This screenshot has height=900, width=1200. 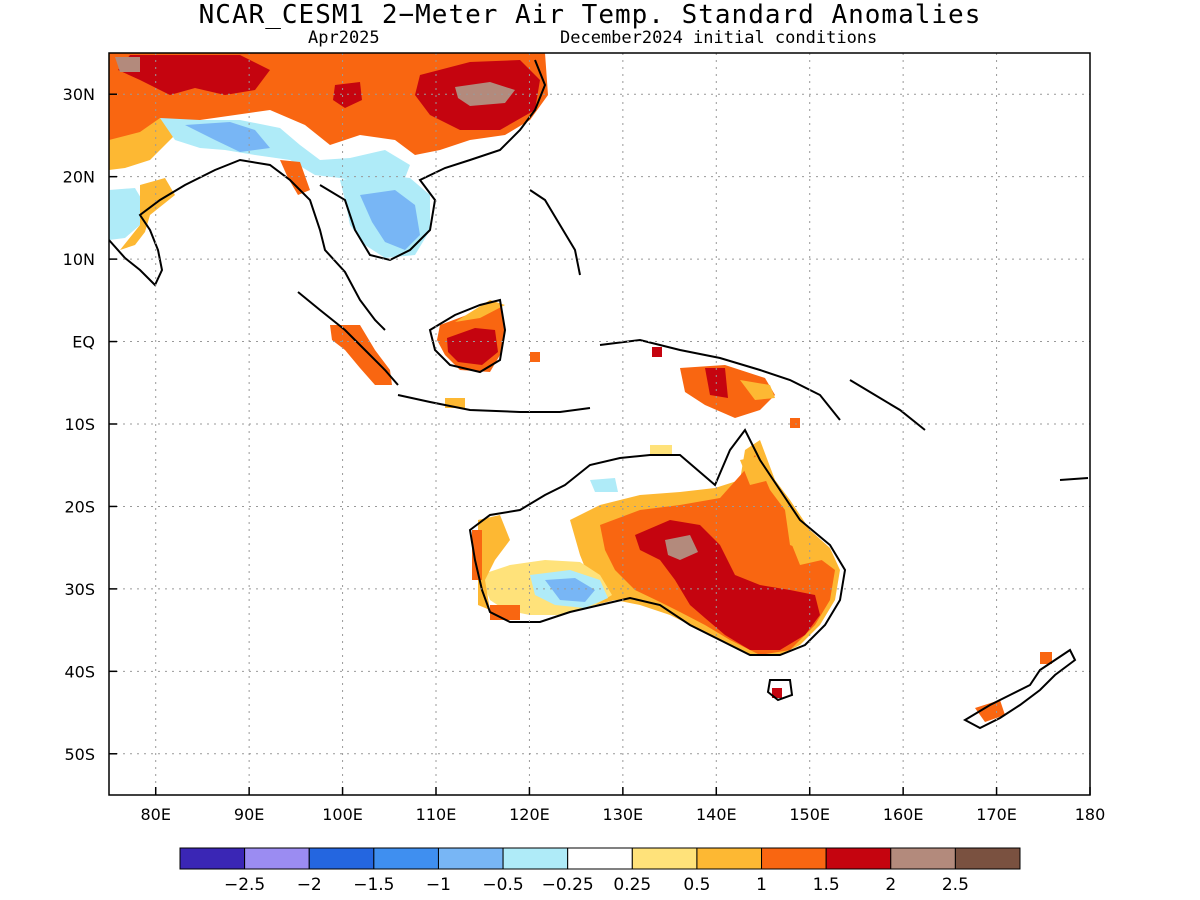 What do you see at coordinates (529, 814) in the screenshot?
I see `lon-tick-label: 120E` at bounding box center [529, 814].